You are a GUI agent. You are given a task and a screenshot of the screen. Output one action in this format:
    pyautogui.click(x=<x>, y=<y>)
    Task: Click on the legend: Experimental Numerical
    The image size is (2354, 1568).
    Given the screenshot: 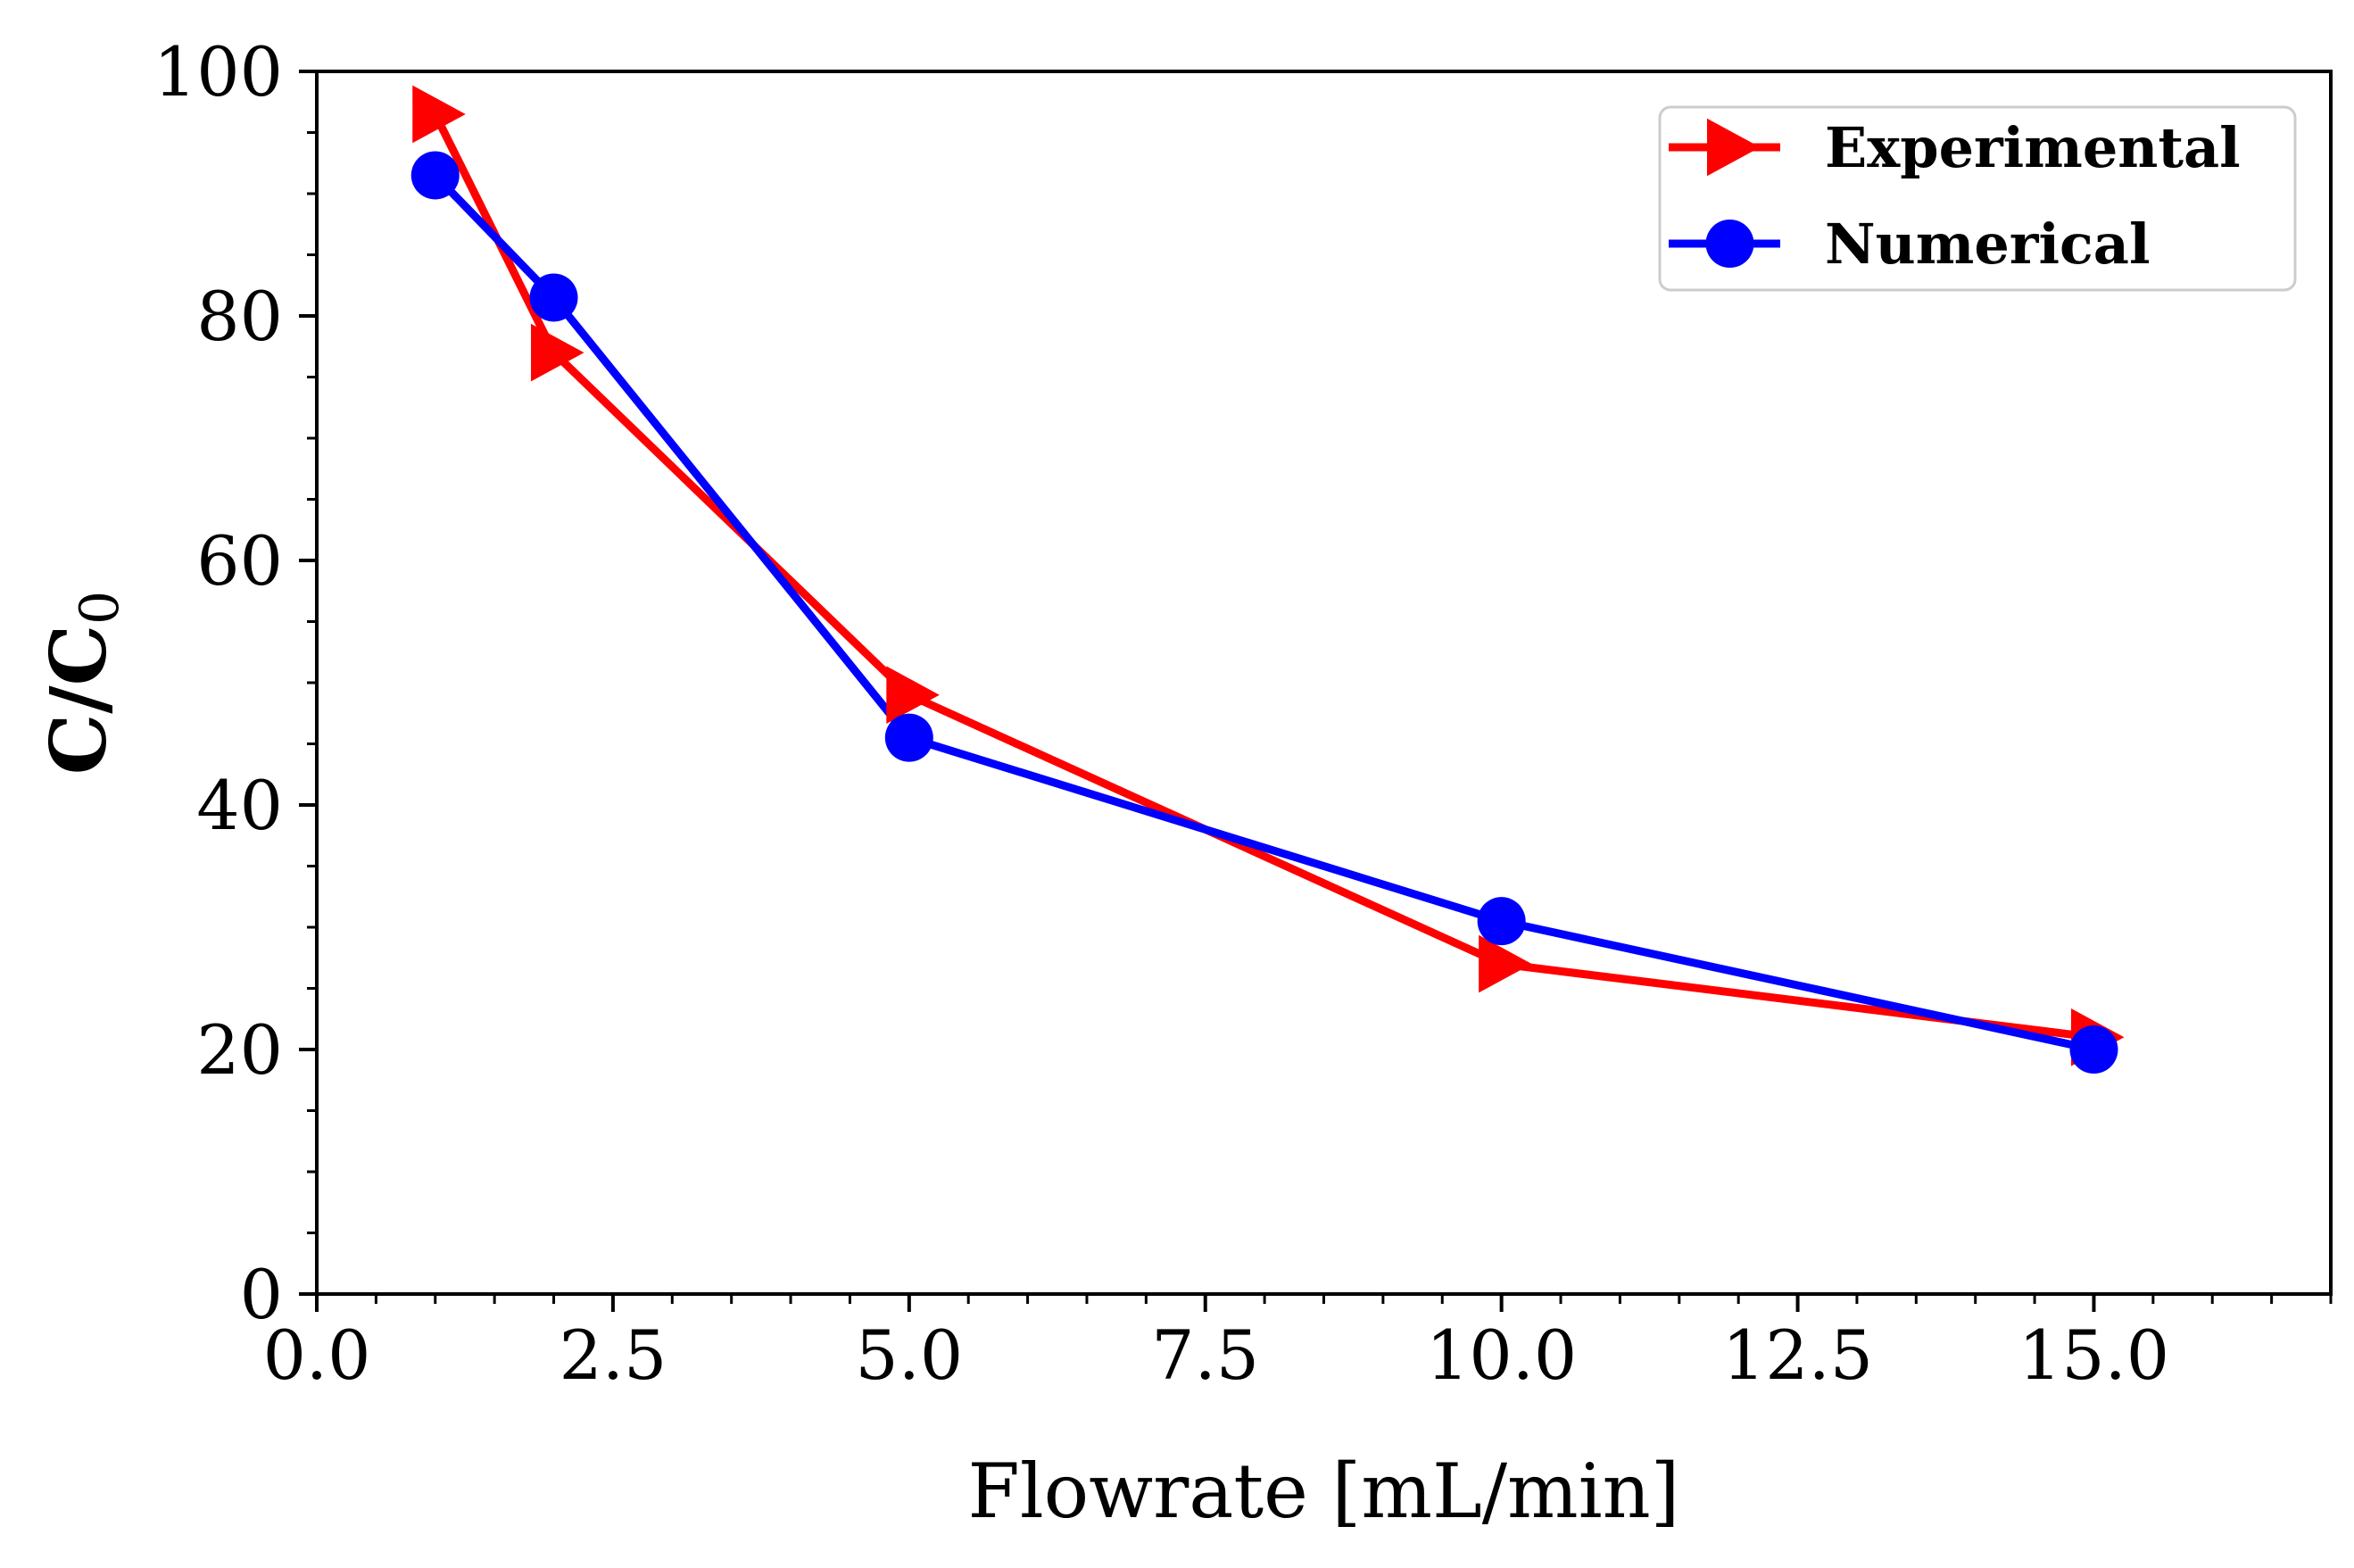 What is the action you would take?
    pyautogui.click(x=1977, y=198)
    